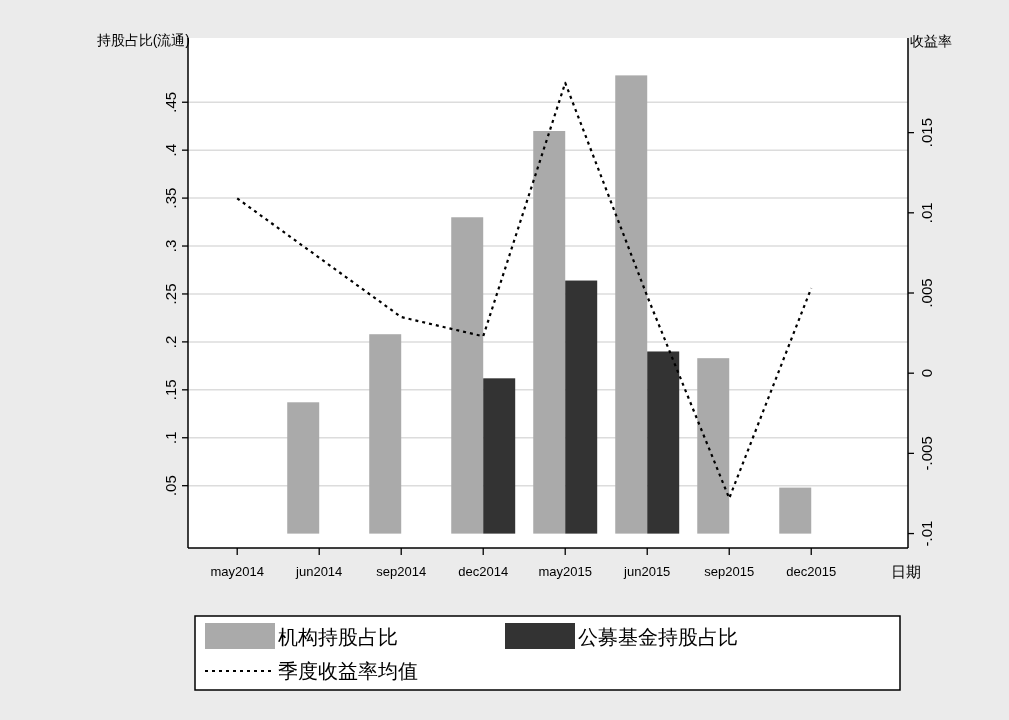 This screenshot has height=720, width=1009. What do you see at coordinates (483, 571) in the screenshot?
I see `x-tick-label: dec2014` at bounding box center [483, 571].